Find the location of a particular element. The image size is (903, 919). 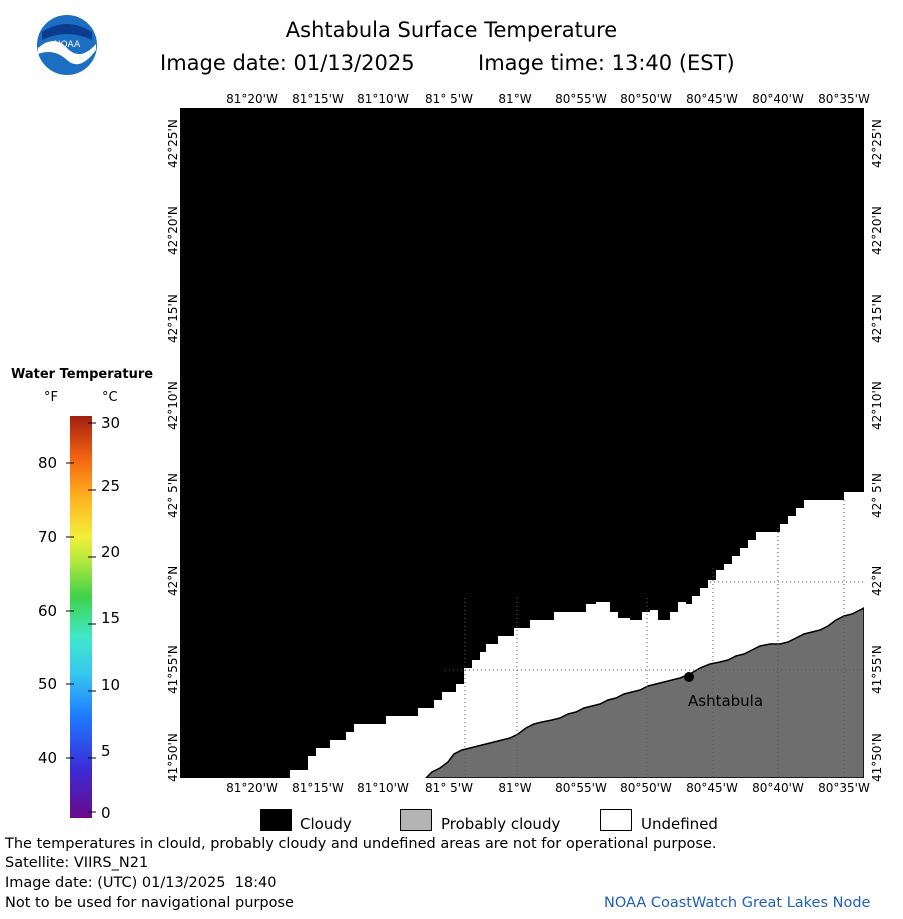

cloudy-label: Cloudy is located at coordinates (326, 824).